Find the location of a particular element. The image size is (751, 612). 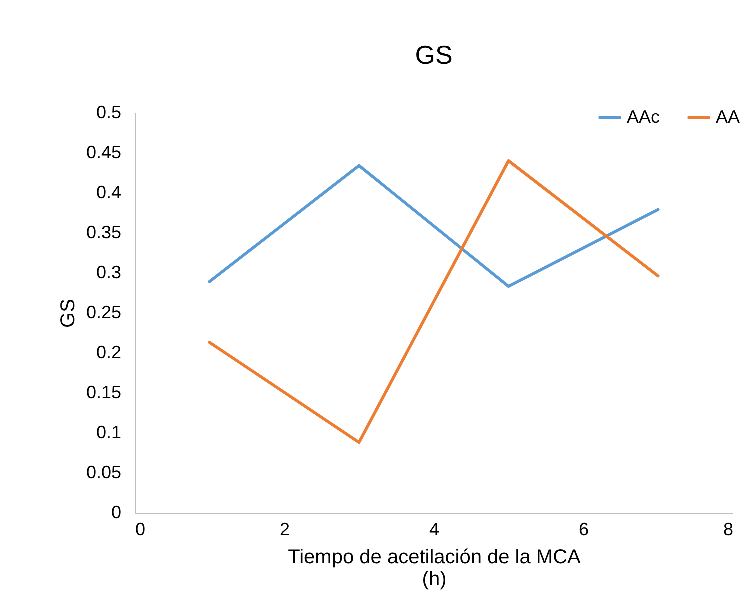

y-tick-label: 0.45 is located at coordinates (104, 152).